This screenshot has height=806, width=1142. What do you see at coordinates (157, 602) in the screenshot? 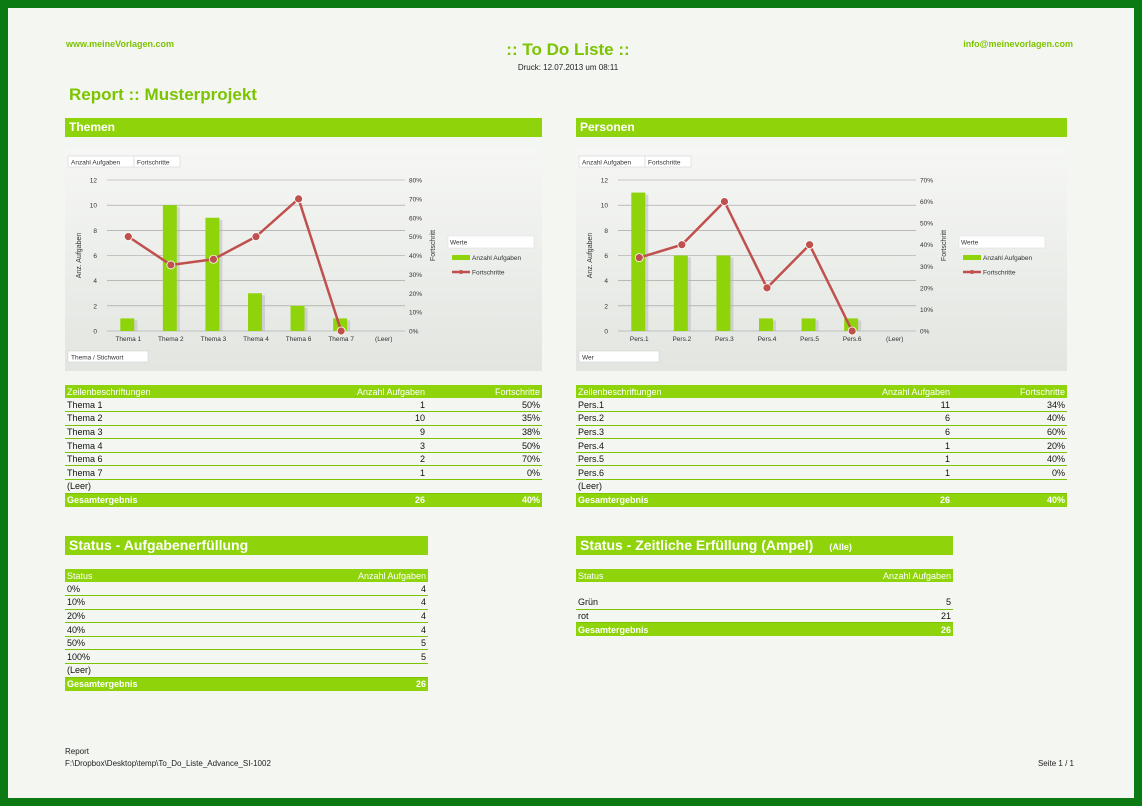
I see `row-label: 10%` at bounding box center [157, 602].